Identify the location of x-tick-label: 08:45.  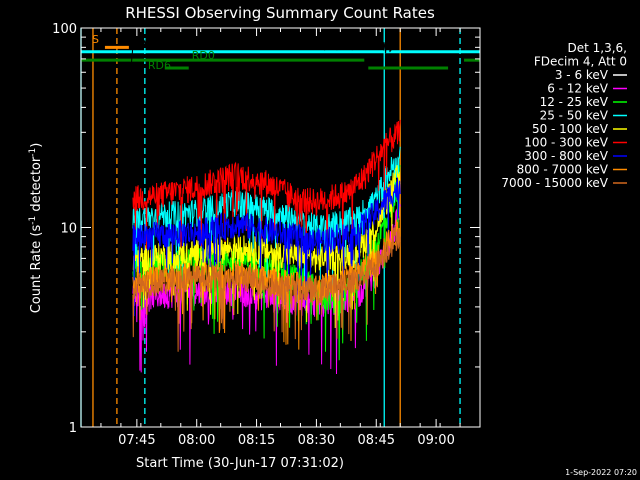
(376, 440).